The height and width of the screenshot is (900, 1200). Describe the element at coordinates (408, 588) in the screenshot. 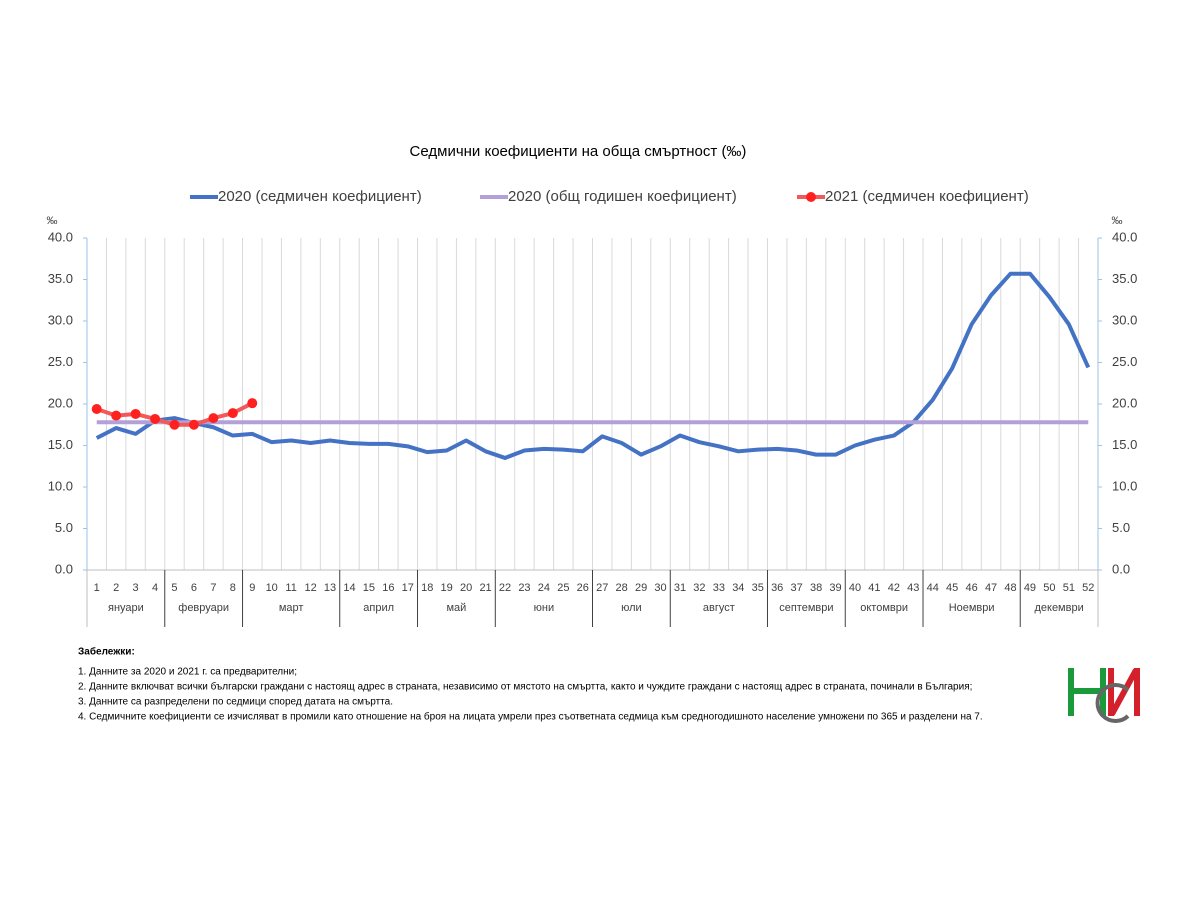

I see `x-tick-label: 17` at that location.